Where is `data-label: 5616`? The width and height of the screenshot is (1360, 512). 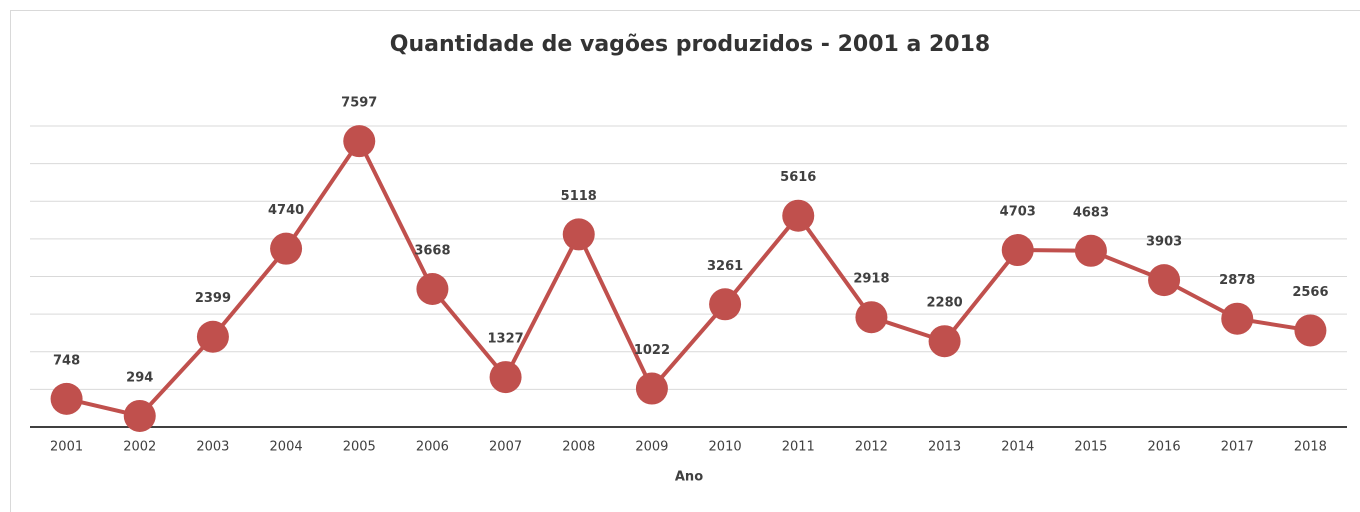
data-label: 5616 is located at coordinates (798, 177).